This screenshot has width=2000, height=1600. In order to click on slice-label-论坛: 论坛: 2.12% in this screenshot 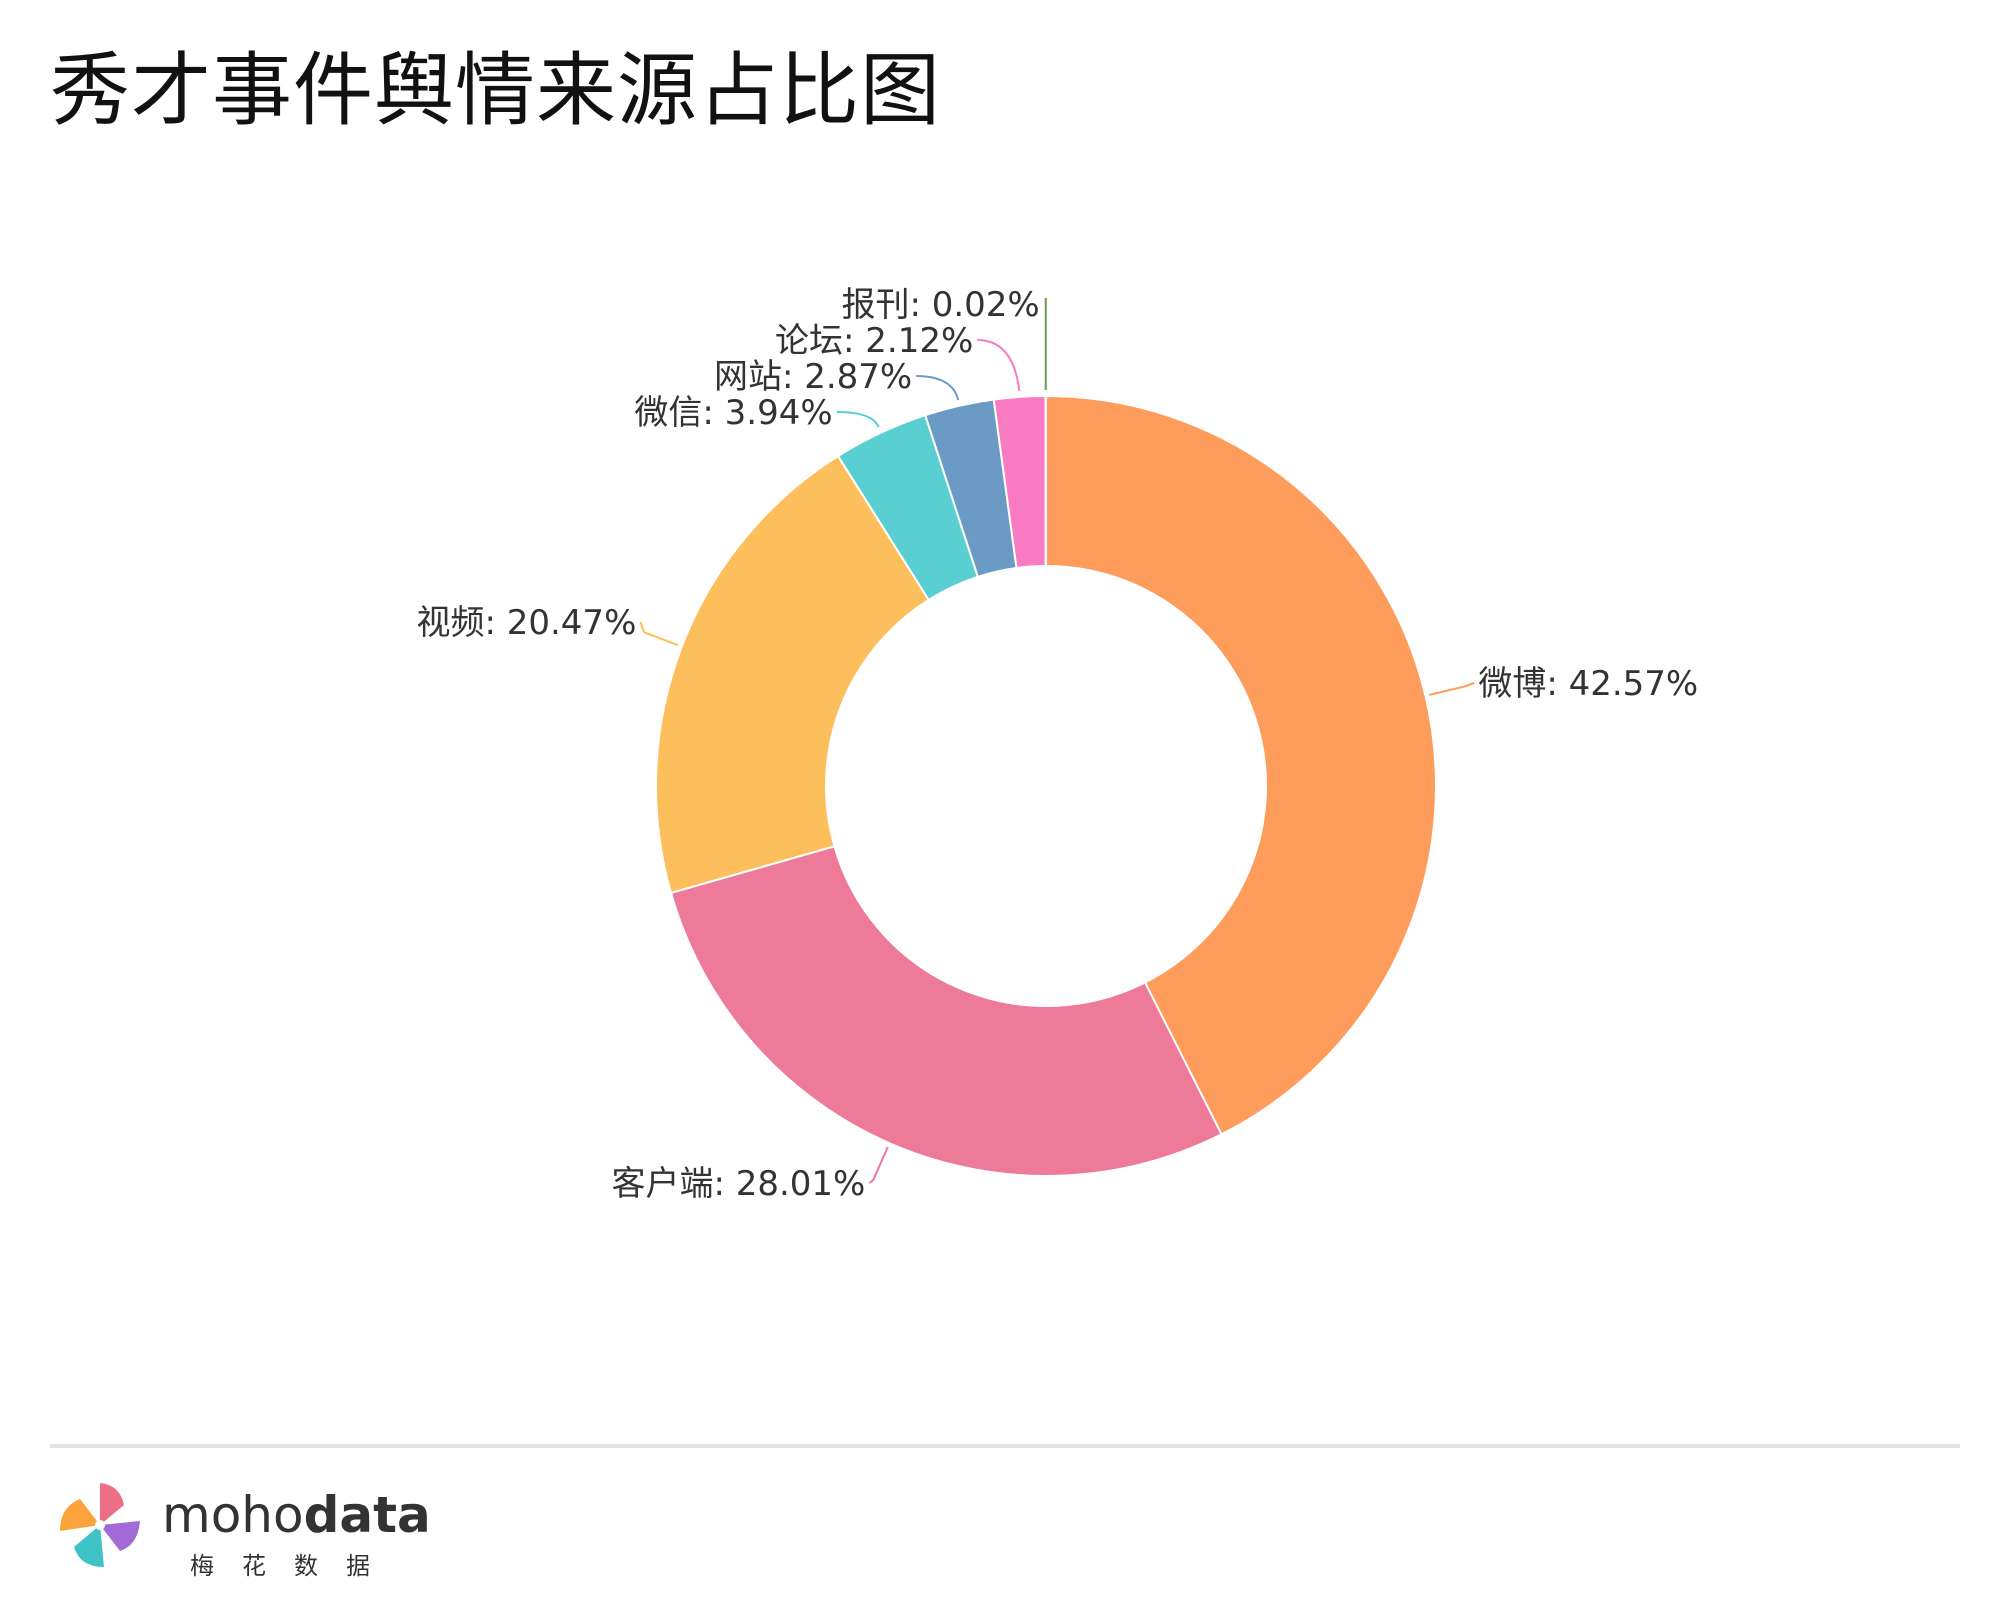, I will do `click(874, 341)`.